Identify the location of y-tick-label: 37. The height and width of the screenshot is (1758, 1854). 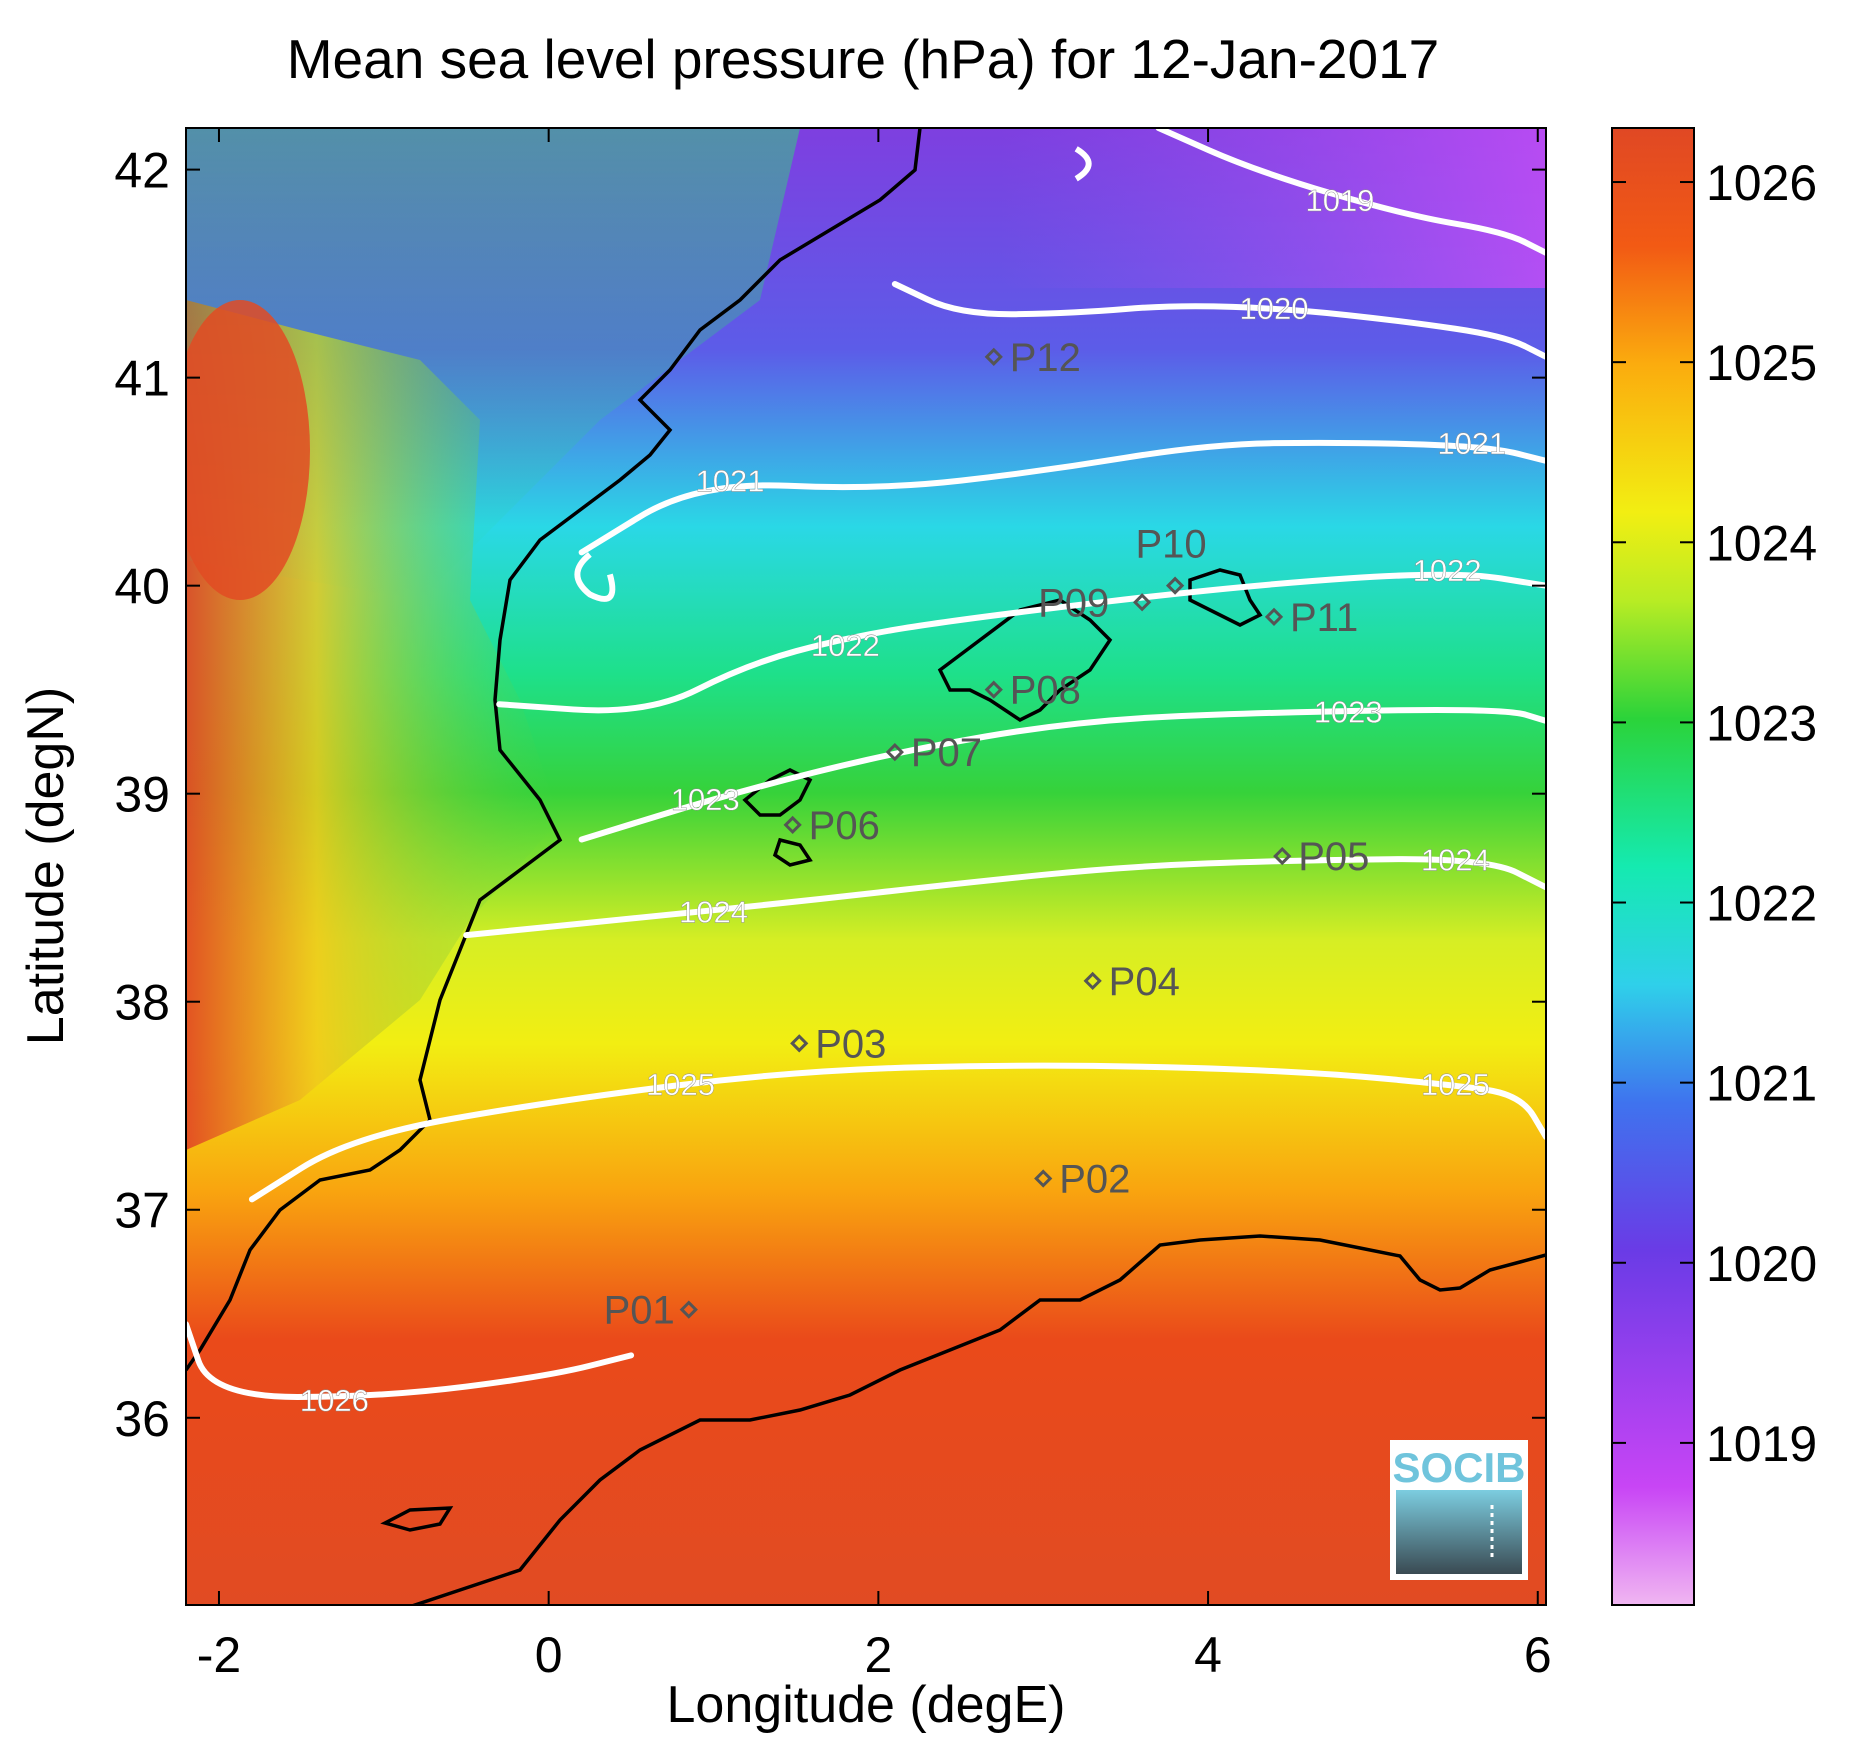
(142, 1211).